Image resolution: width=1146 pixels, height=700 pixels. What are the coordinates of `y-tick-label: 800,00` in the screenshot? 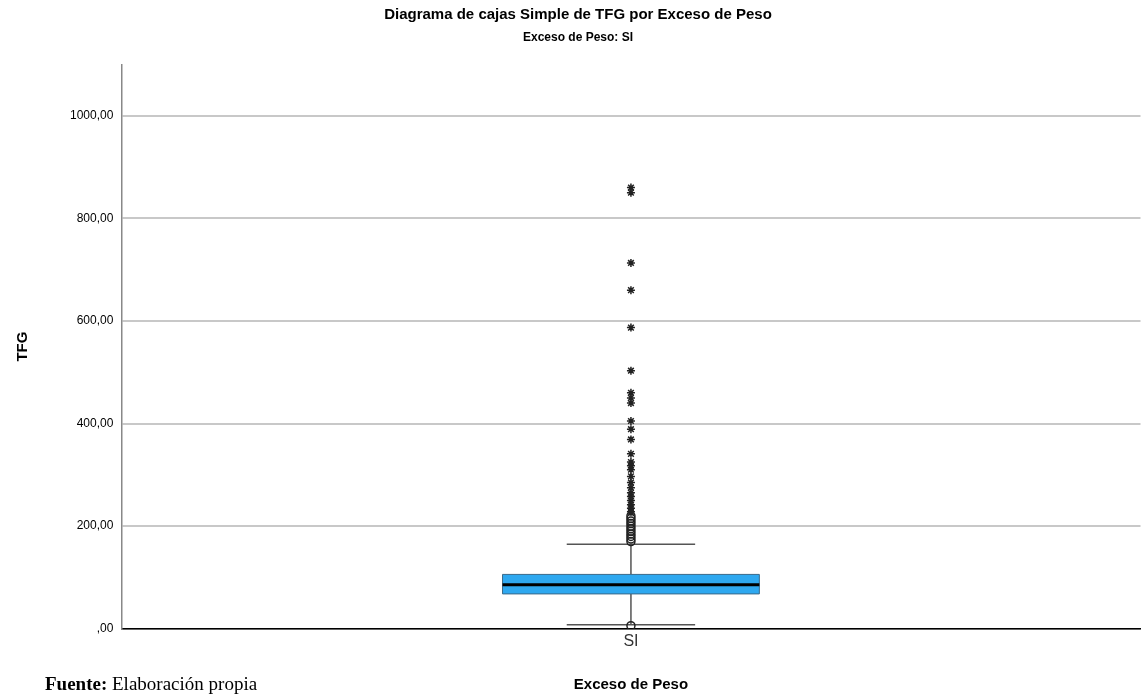 It's located at (95, 217).